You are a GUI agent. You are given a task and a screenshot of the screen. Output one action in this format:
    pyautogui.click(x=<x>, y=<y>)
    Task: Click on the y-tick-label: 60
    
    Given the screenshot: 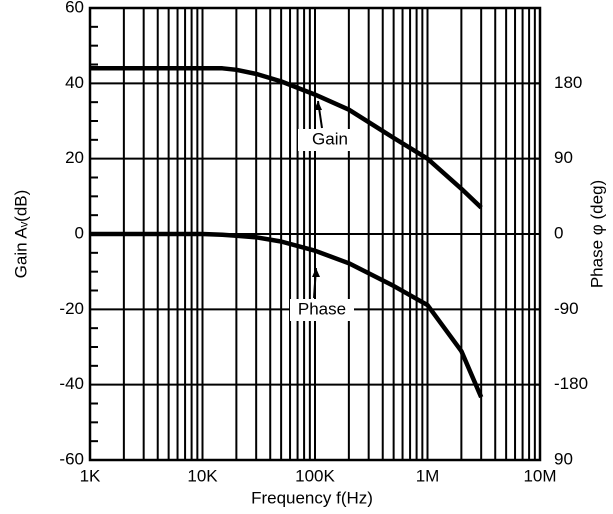 What is the action you would take?
    pyautogui.click(x=74, y=8)
    